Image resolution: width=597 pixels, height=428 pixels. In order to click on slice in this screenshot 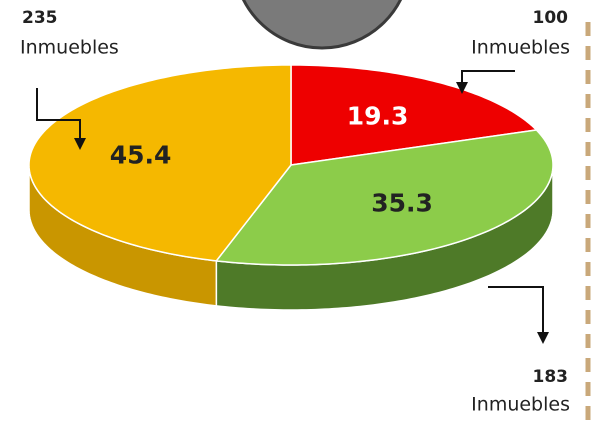, I will do `click(414, 115)`.